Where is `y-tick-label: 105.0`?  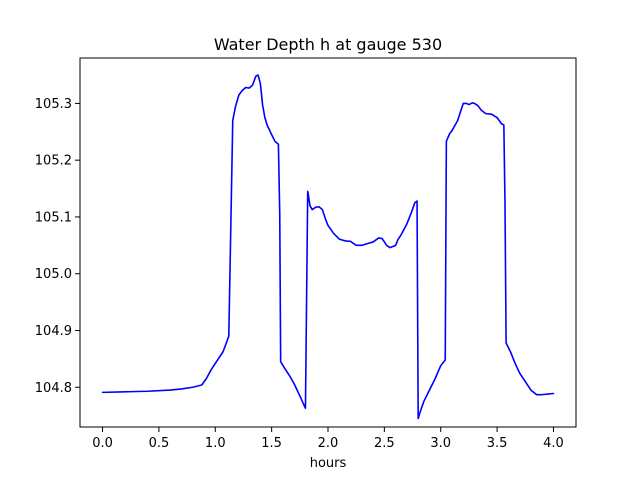
y-tick-label: 105.0 is located at coordinates (53, 274).